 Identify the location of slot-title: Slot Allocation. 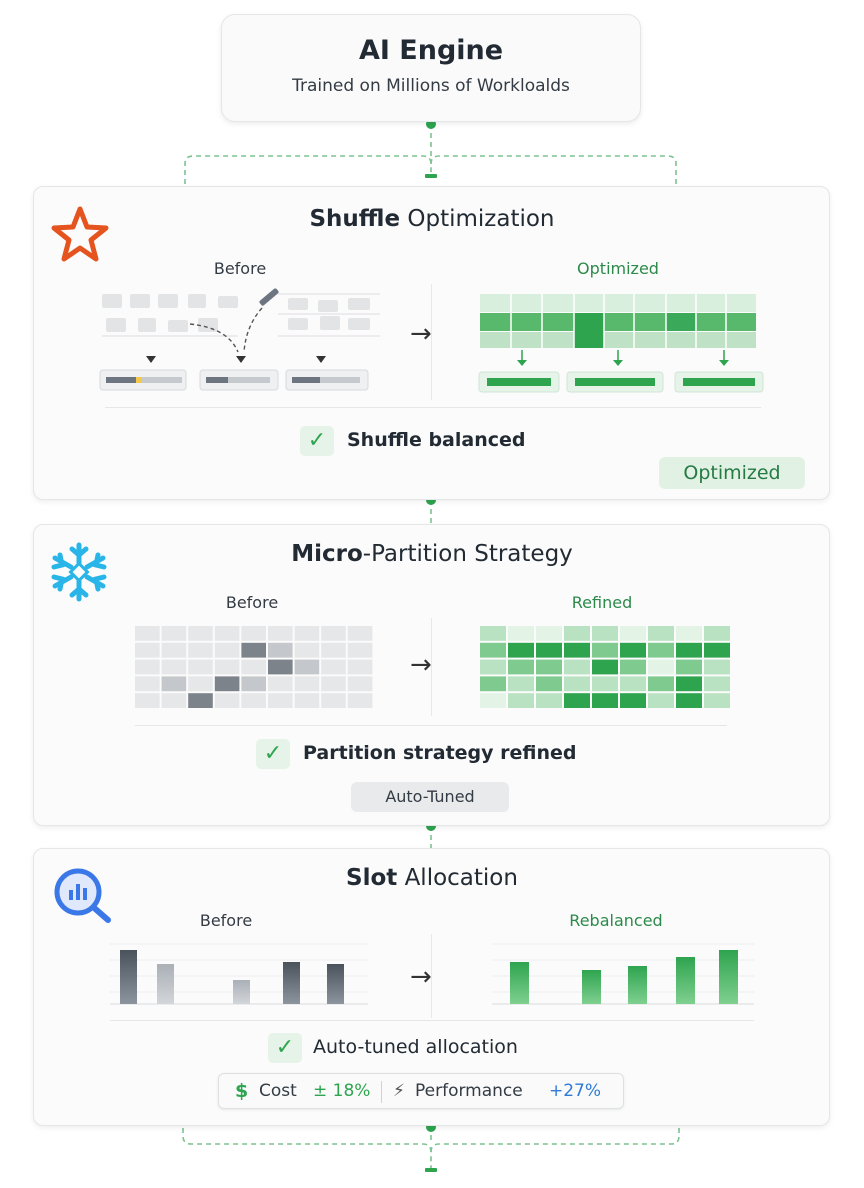
(432, 878).